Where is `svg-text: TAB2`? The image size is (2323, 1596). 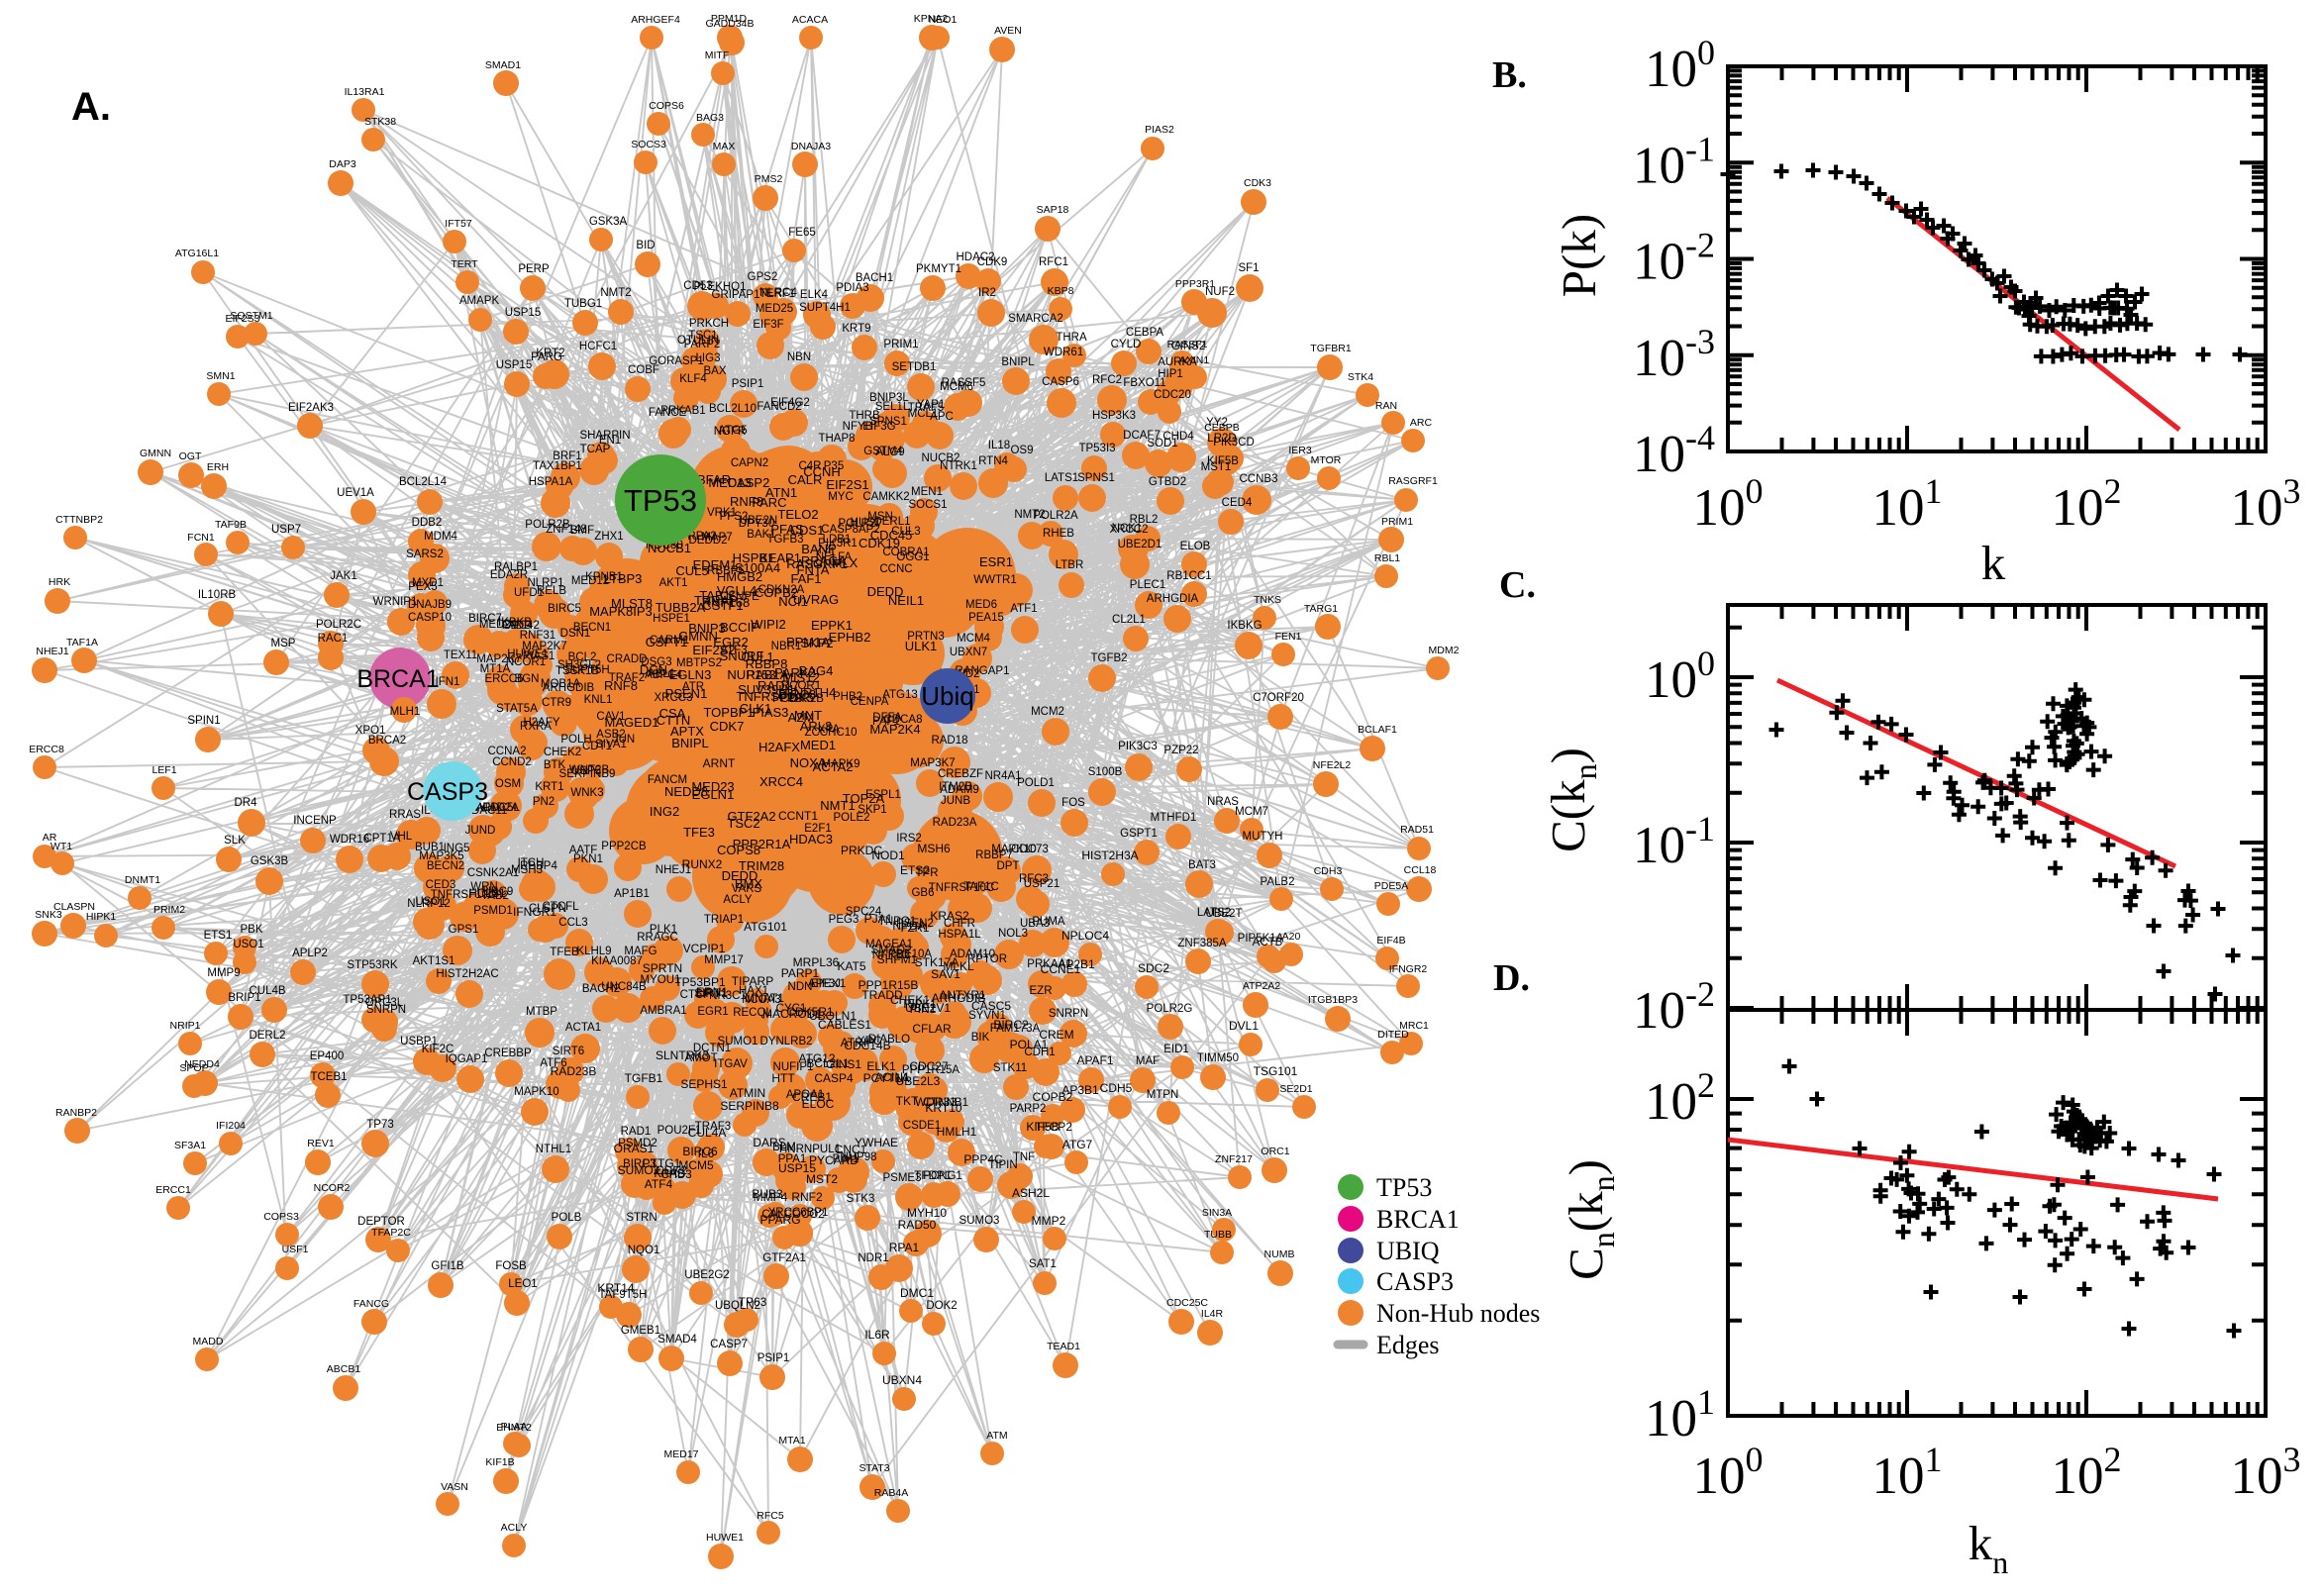
svg-text: TAB2 is located at coordinates (495, 896).